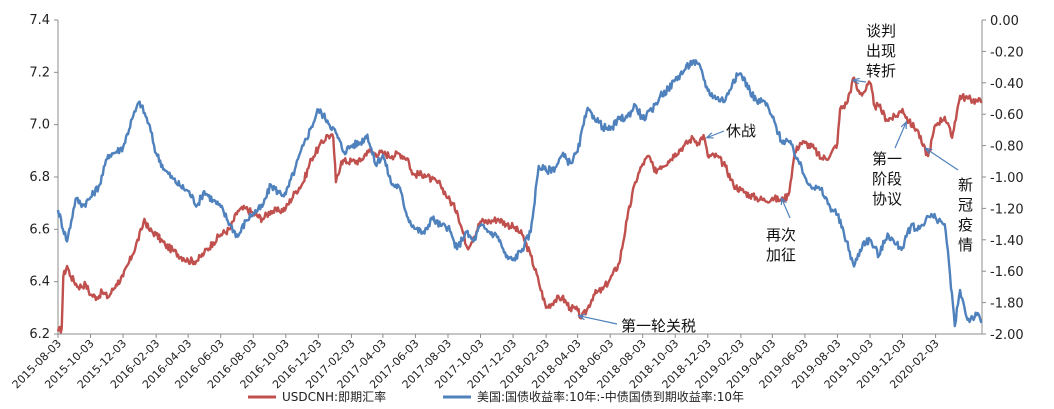  What do you see at coordinates (1007, 178) in the screenshot?
I see `right-tick-label: -1.00` at bounding box center [1007, 178].